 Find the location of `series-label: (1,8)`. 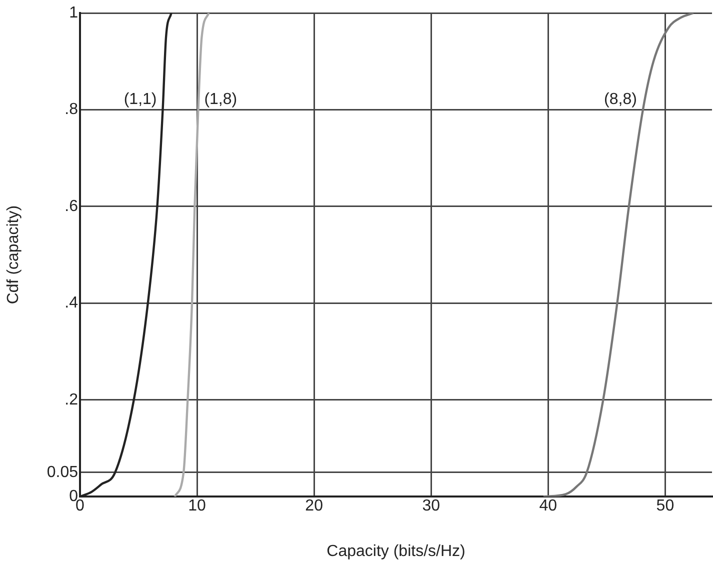

series-label: (1,8) is located at coordinates (221, 99).